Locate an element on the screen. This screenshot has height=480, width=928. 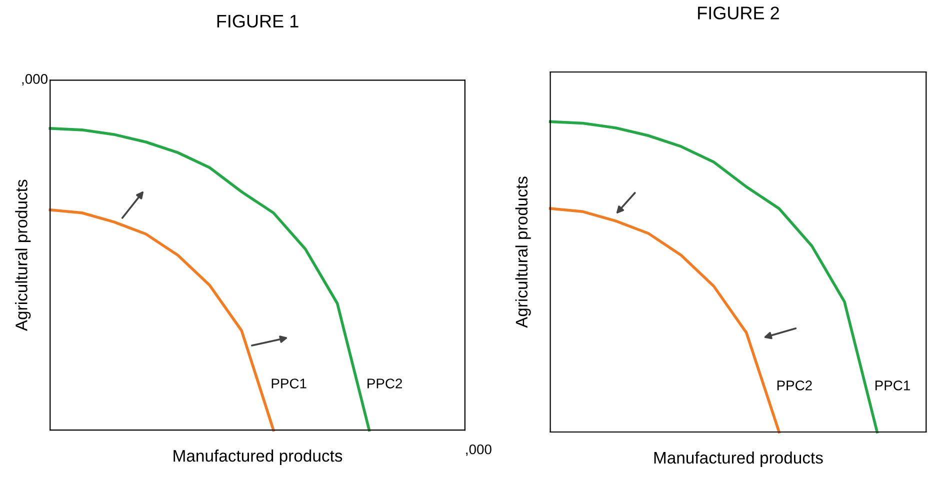
chart-title: FIGURE 1 is located at coordinates (257, 21).